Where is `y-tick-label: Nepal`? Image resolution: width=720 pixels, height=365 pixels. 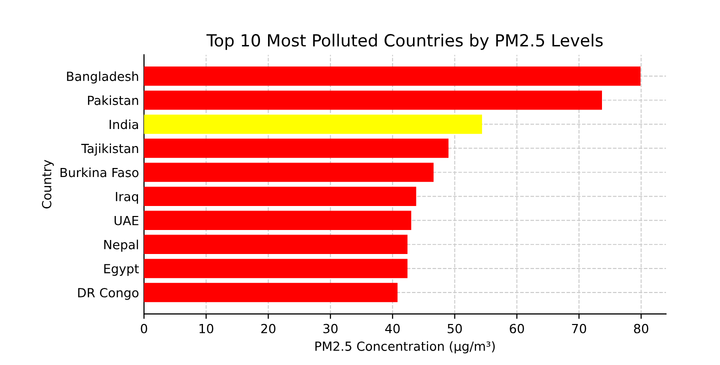
y-tick-label: Nepal is located at coordinates (121, 246).